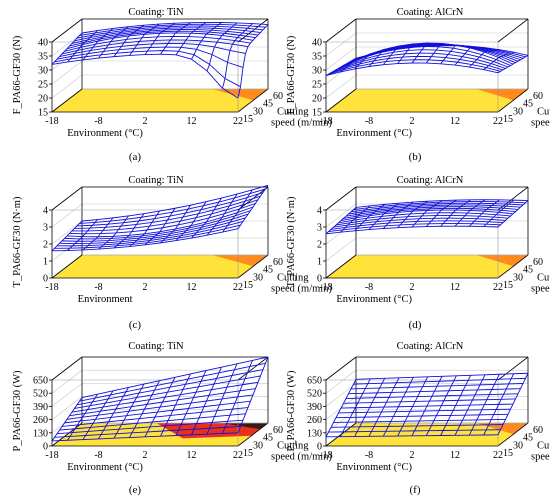  I want to click on z-axis-title: F_PA66-GF30 (N), so click(17, 74).